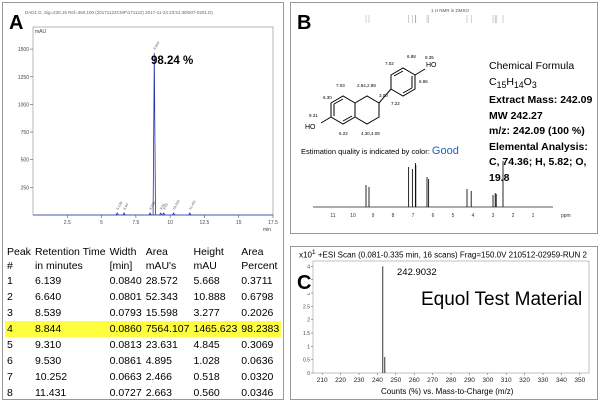 The image size is (600, 401). I want to click on table-cell: 28.572, so click(161, 281).